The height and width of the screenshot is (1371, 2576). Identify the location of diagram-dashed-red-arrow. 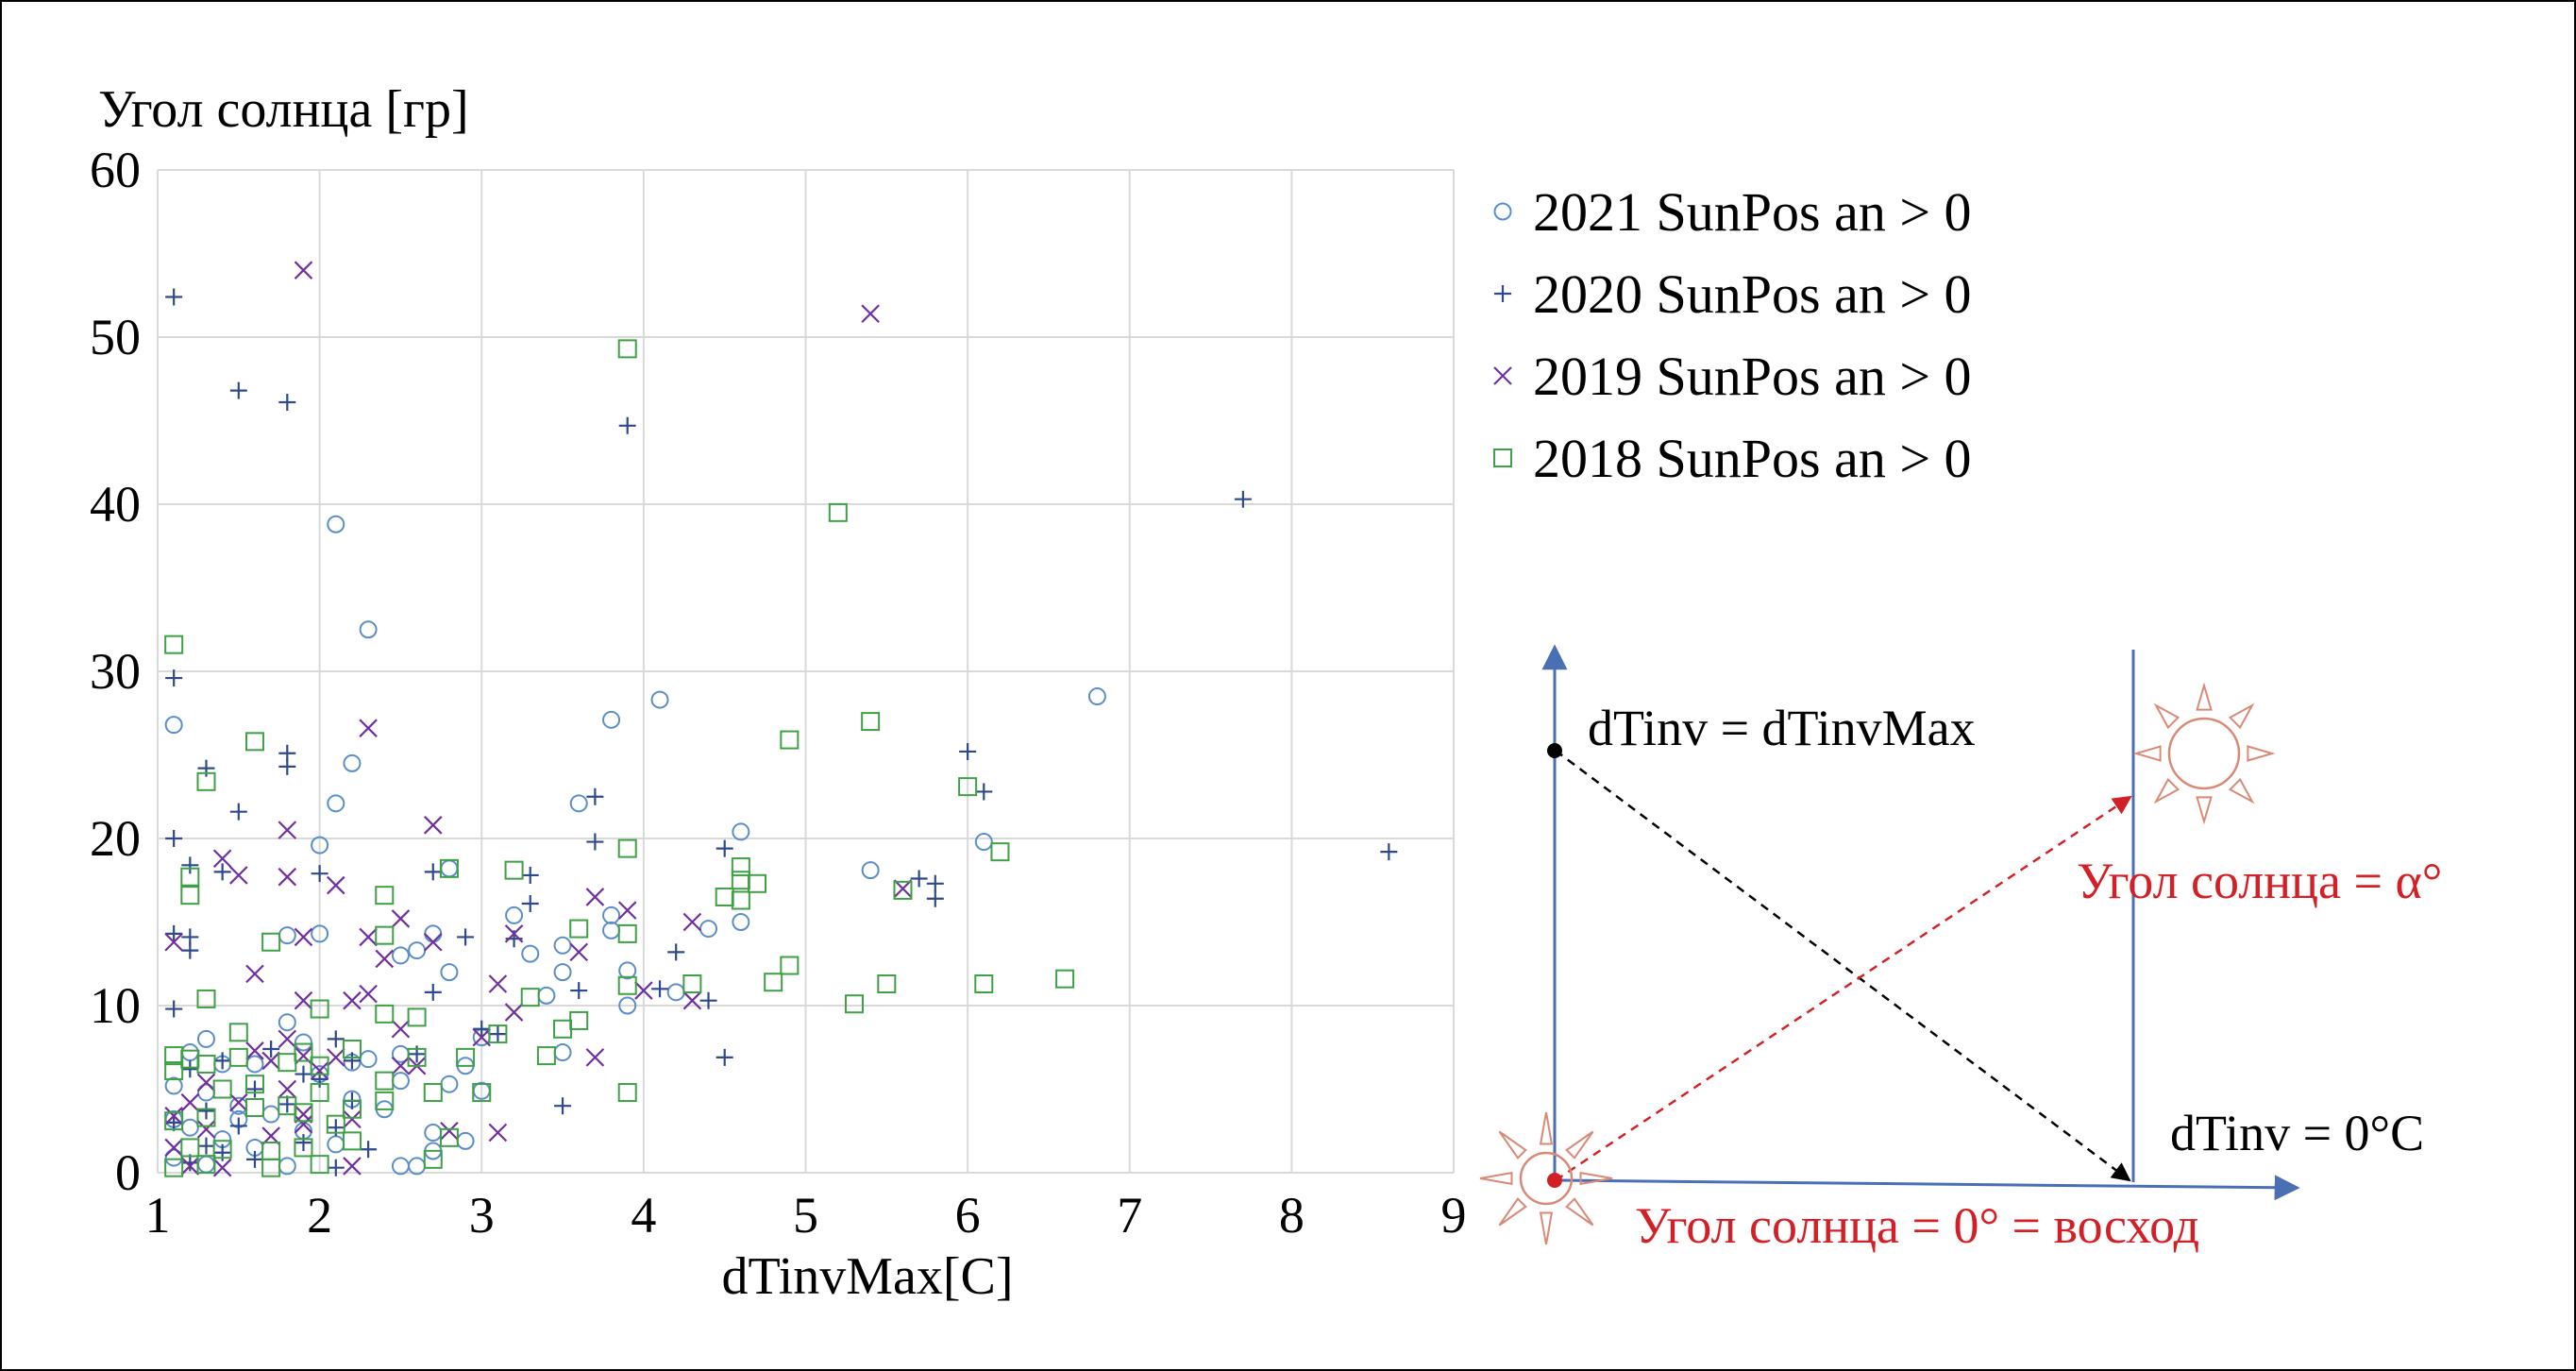
(1843, 989).